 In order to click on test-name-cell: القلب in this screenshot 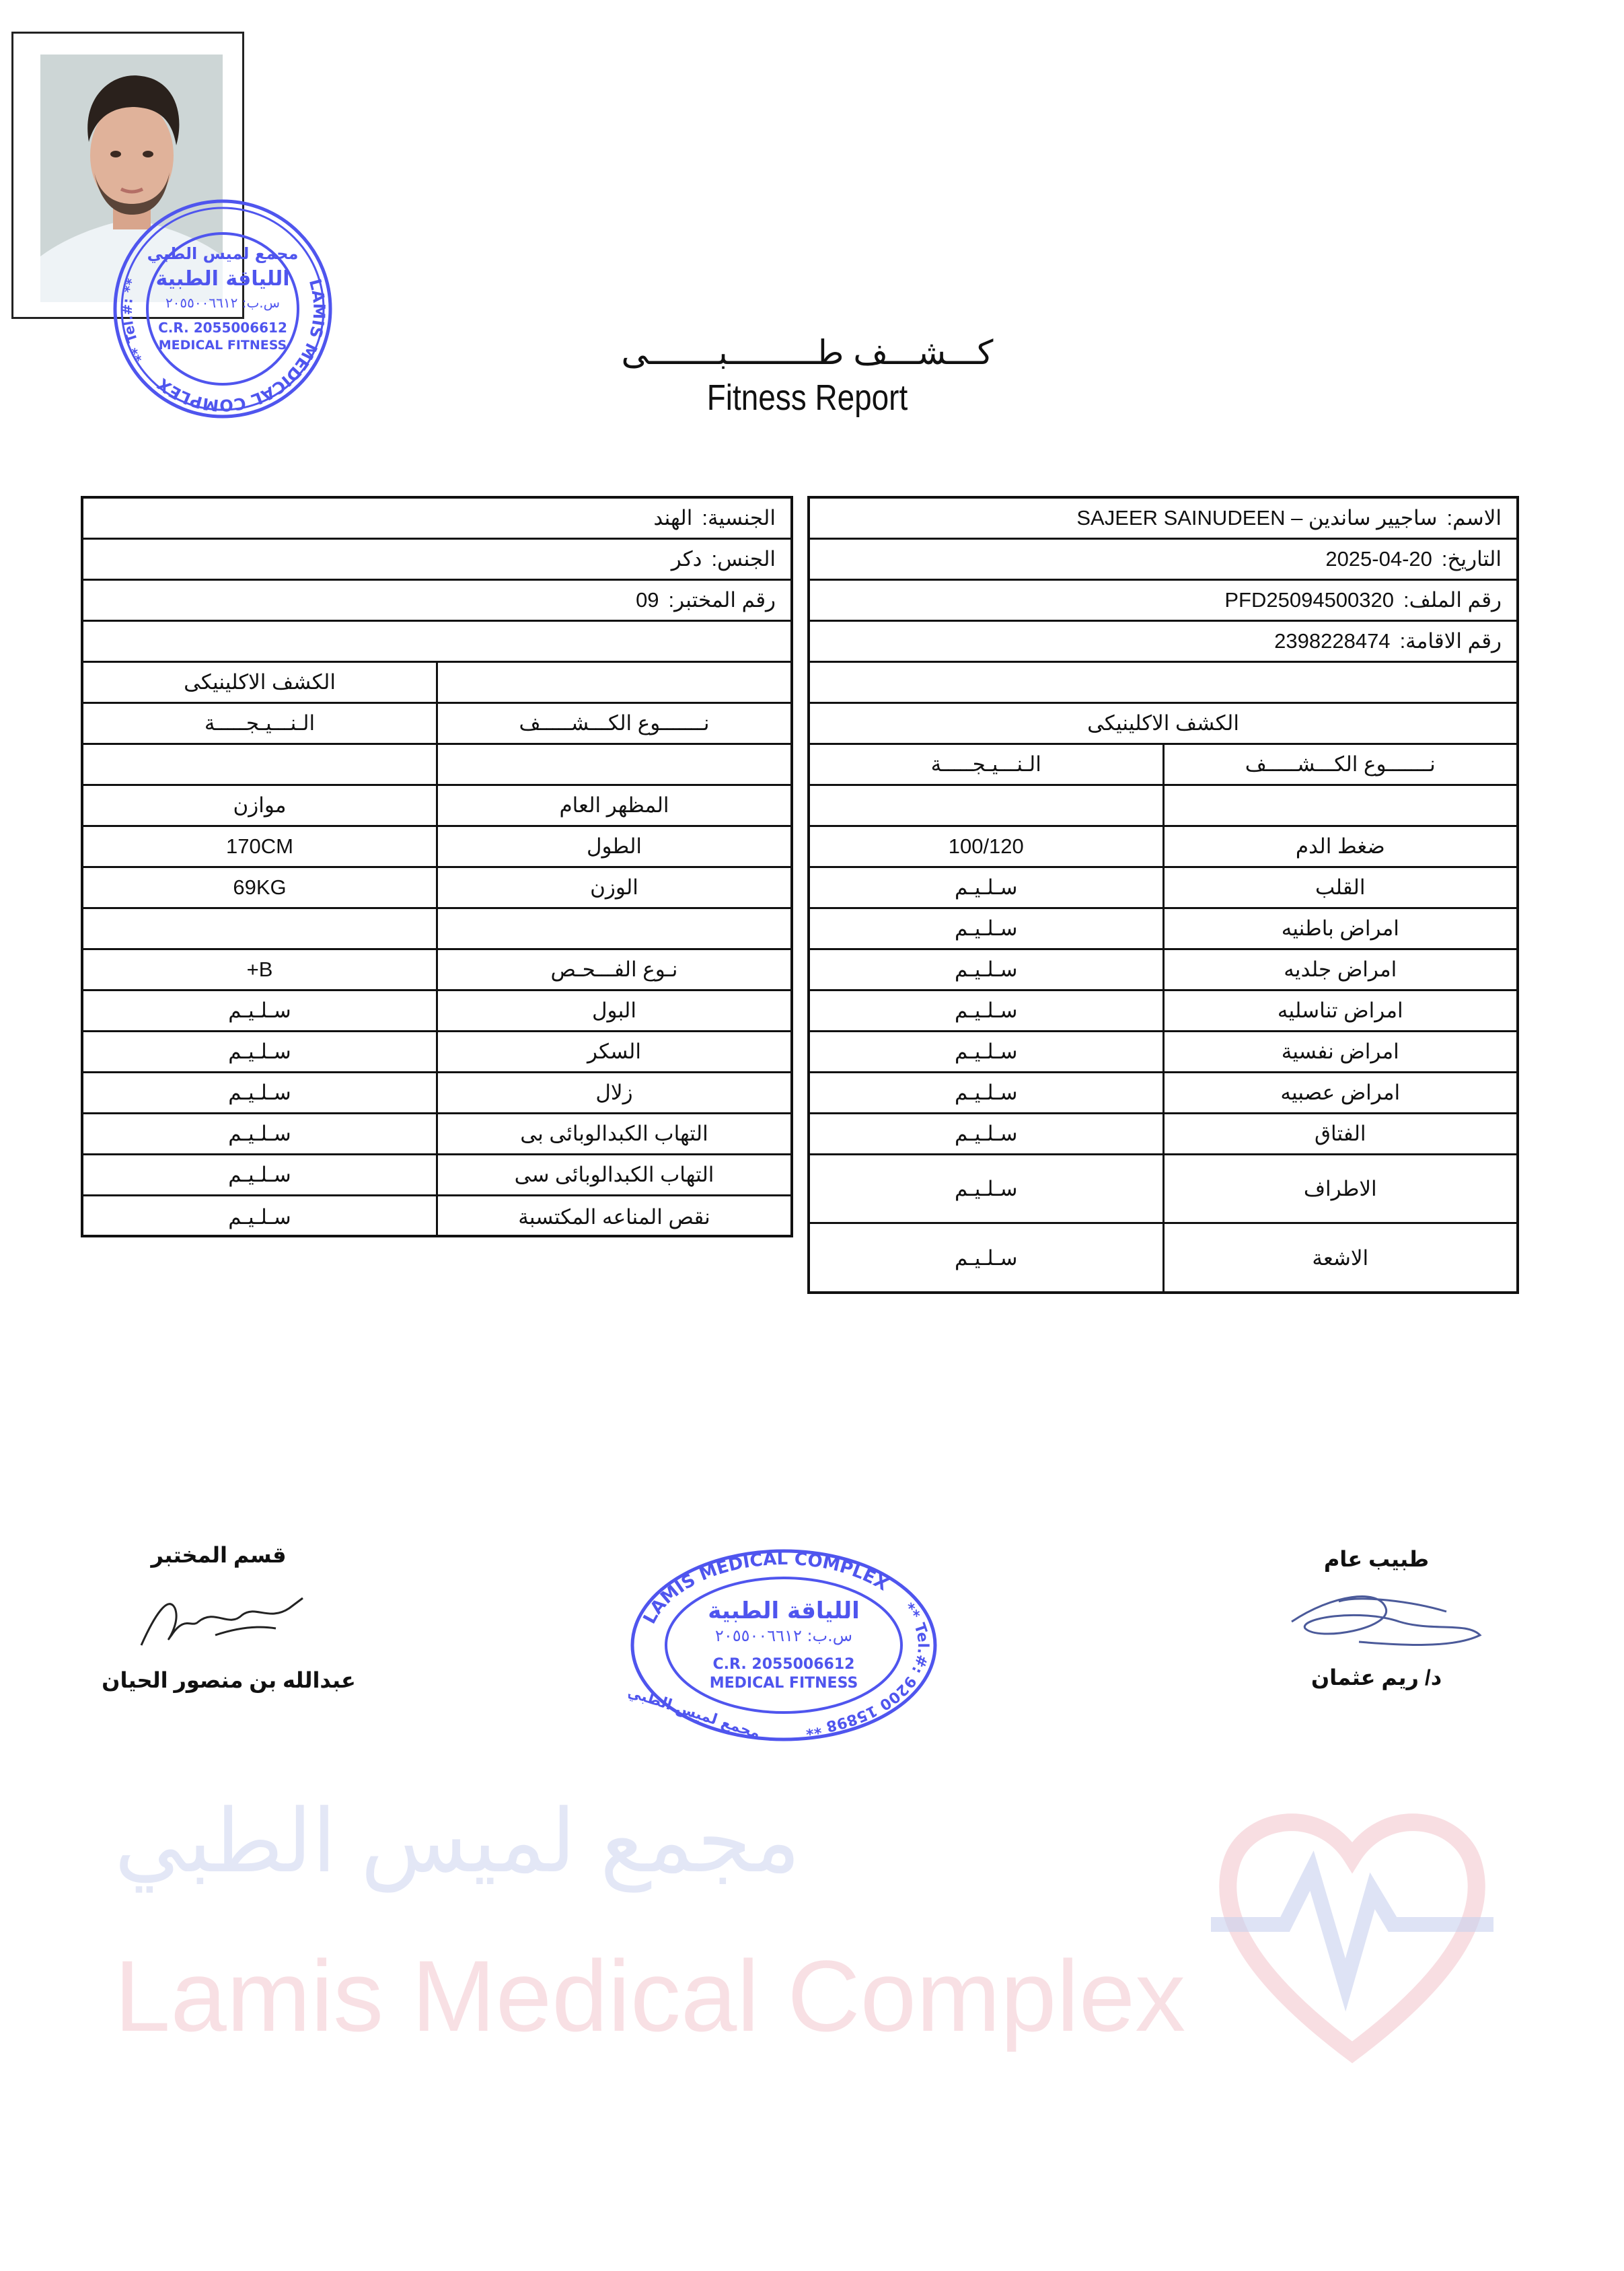, I will do `click(1339, 887)`.